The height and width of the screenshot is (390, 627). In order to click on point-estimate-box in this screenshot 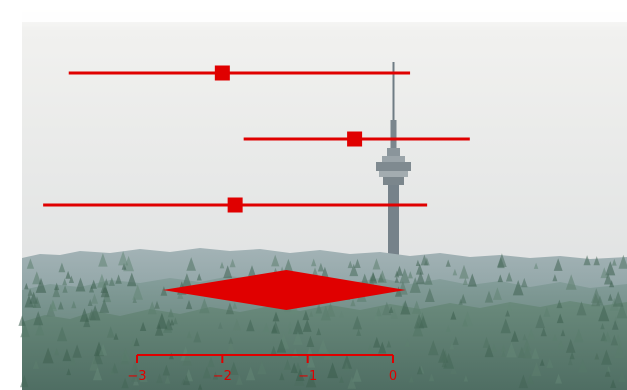, I will do `click(235, 205)`.